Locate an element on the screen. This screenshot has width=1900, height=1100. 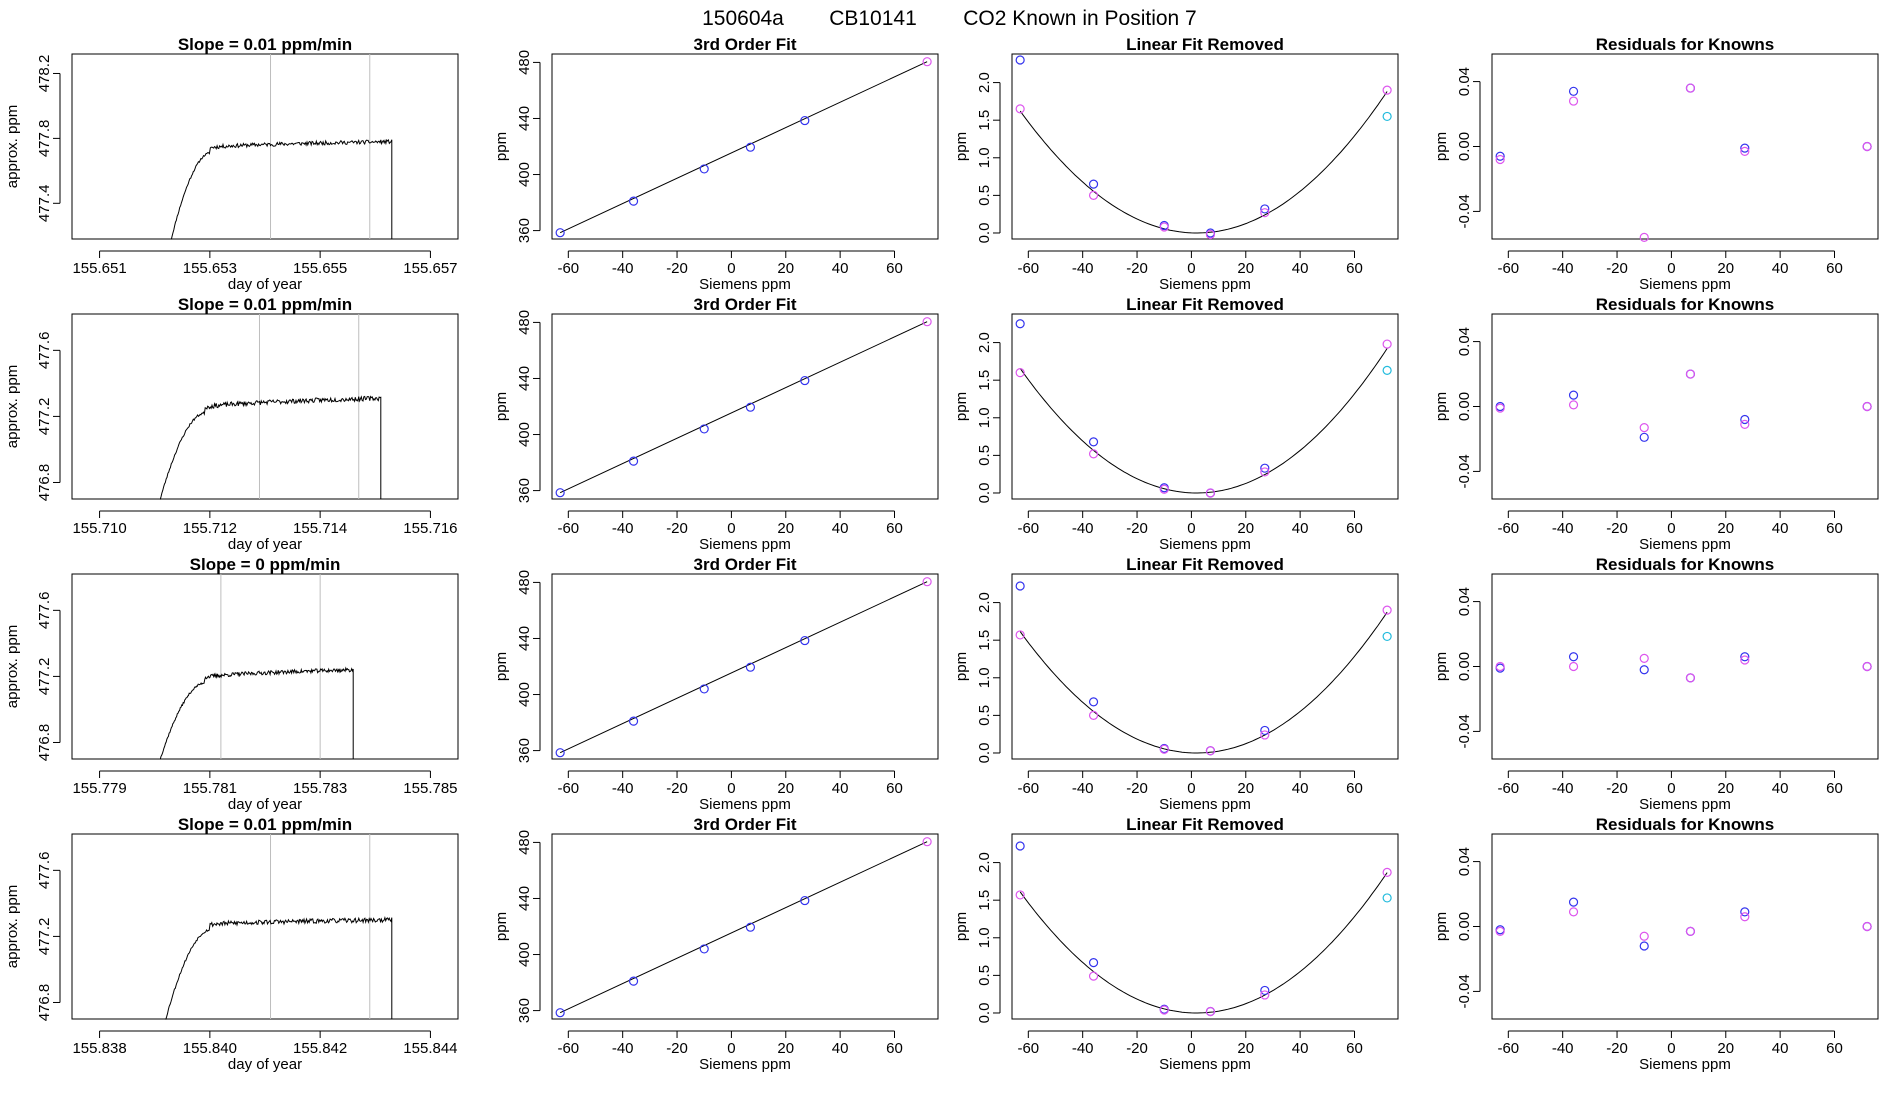
y-tick-label: 477.4 is located at coordinates (44, 204).